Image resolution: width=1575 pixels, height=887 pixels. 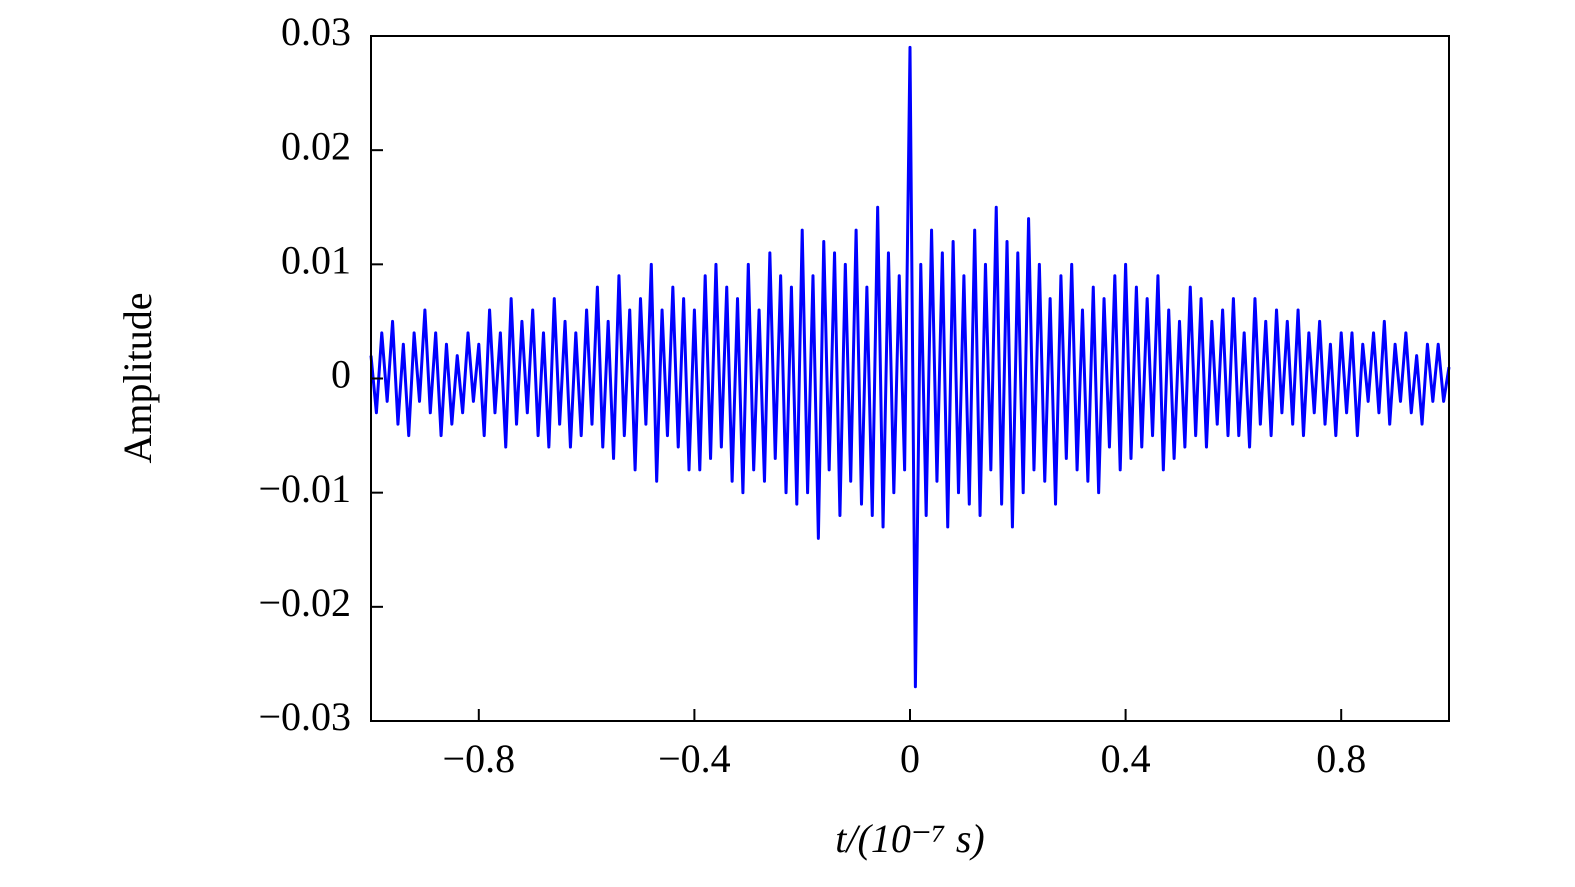 I want to click on x-tick-label: −0.8, so click(x=479, y=758).